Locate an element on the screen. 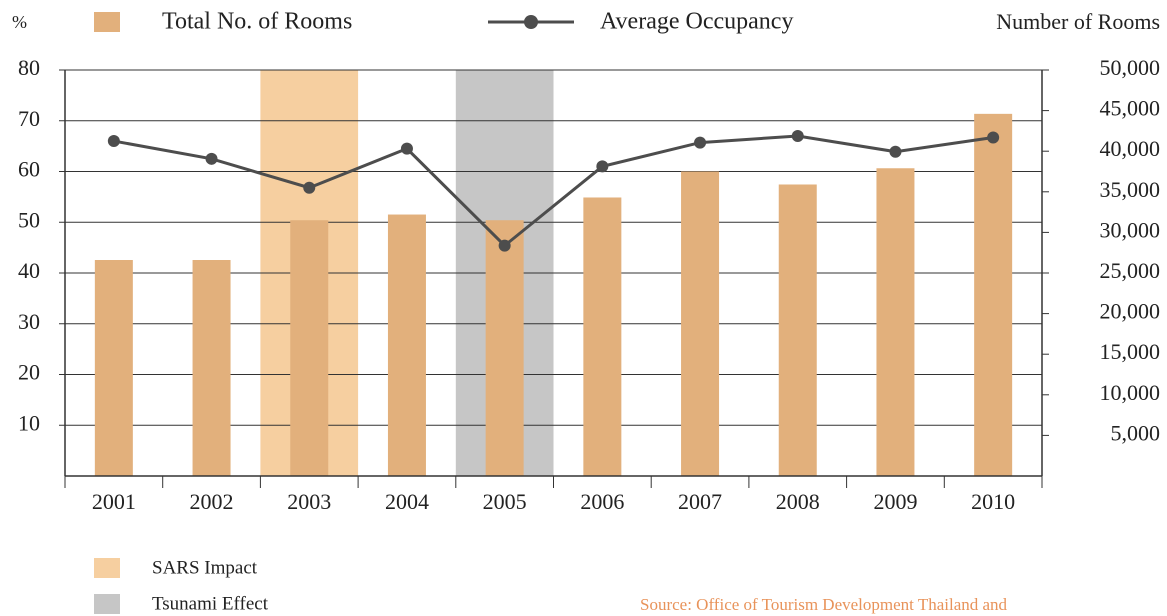 This screenshot has height=616, width=1167. x-tick-label: 2006 is located at coordinates (602, 501).